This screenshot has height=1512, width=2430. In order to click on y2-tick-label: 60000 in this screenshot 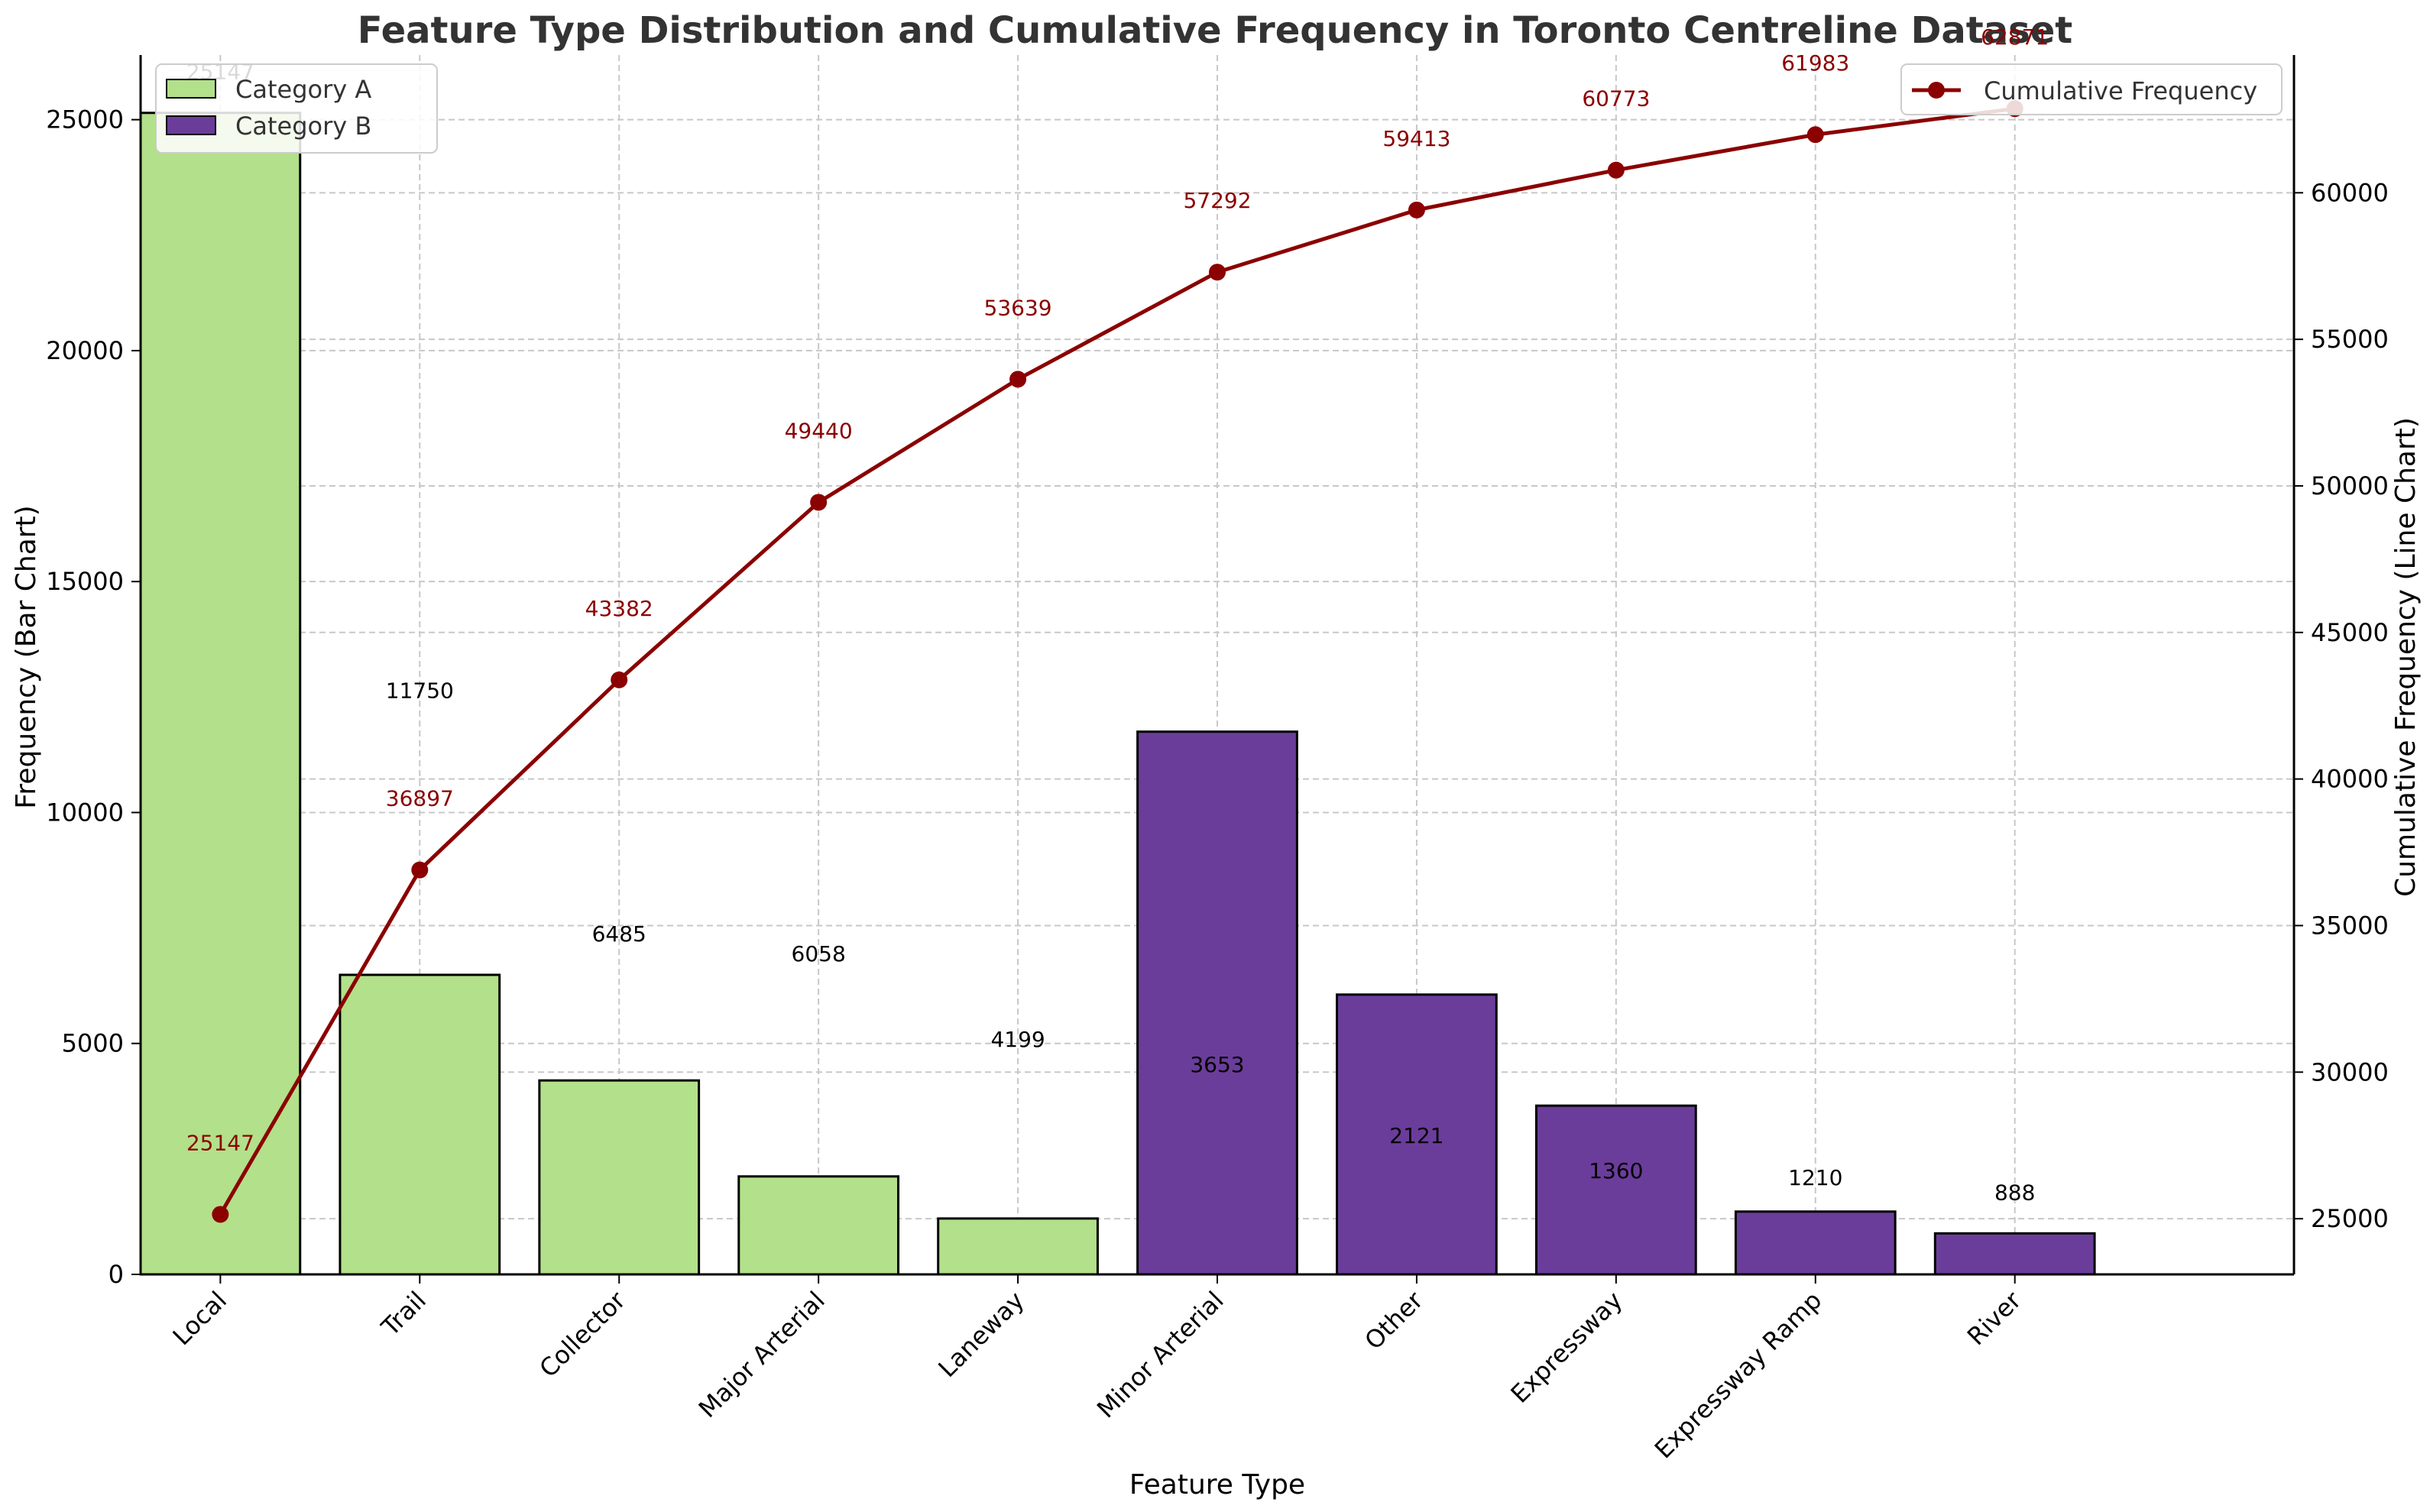, I will do `click(2350, 192)`.